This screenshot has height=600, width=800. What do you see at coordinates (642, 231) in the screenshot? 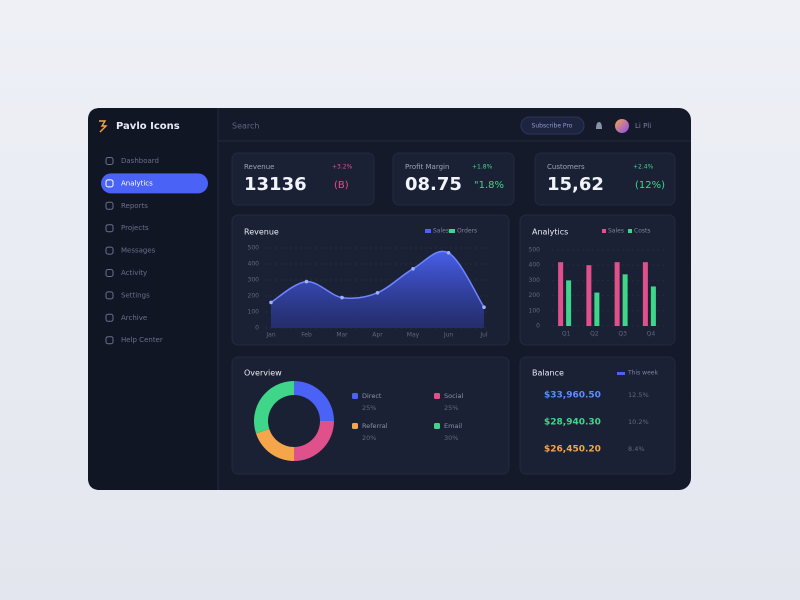
I see `legend-label: Costs` at bounding box center [642, 231].